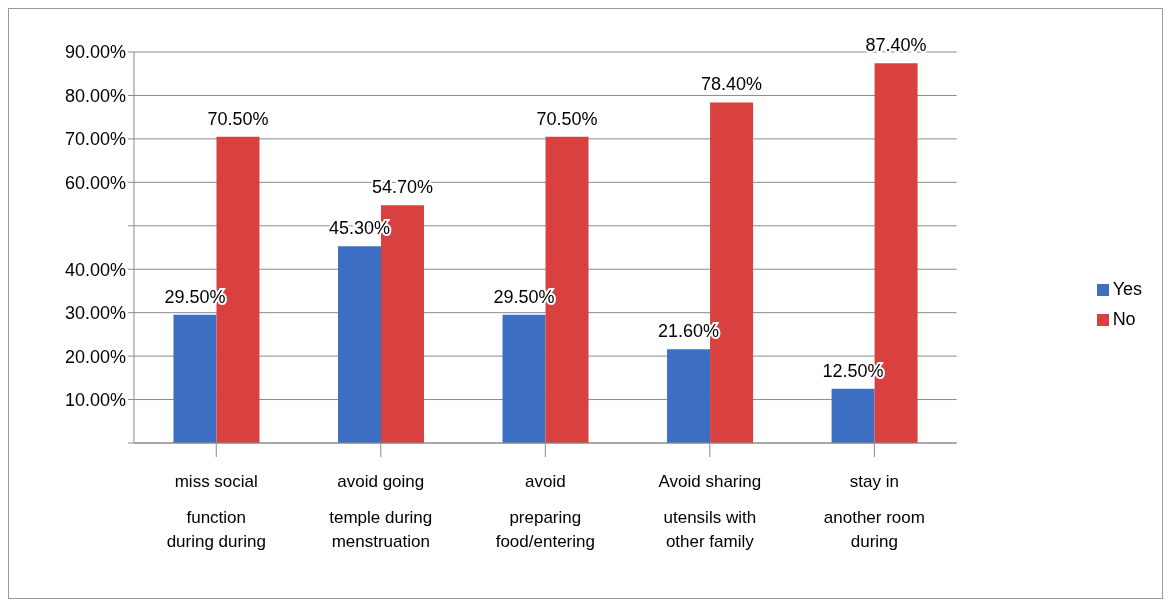 The height and width of the screenshot is (607, 1171). Describe the element at coordinates (95, 139) in the screenshot. I see `y-tick-label: 70.00%` at that location.